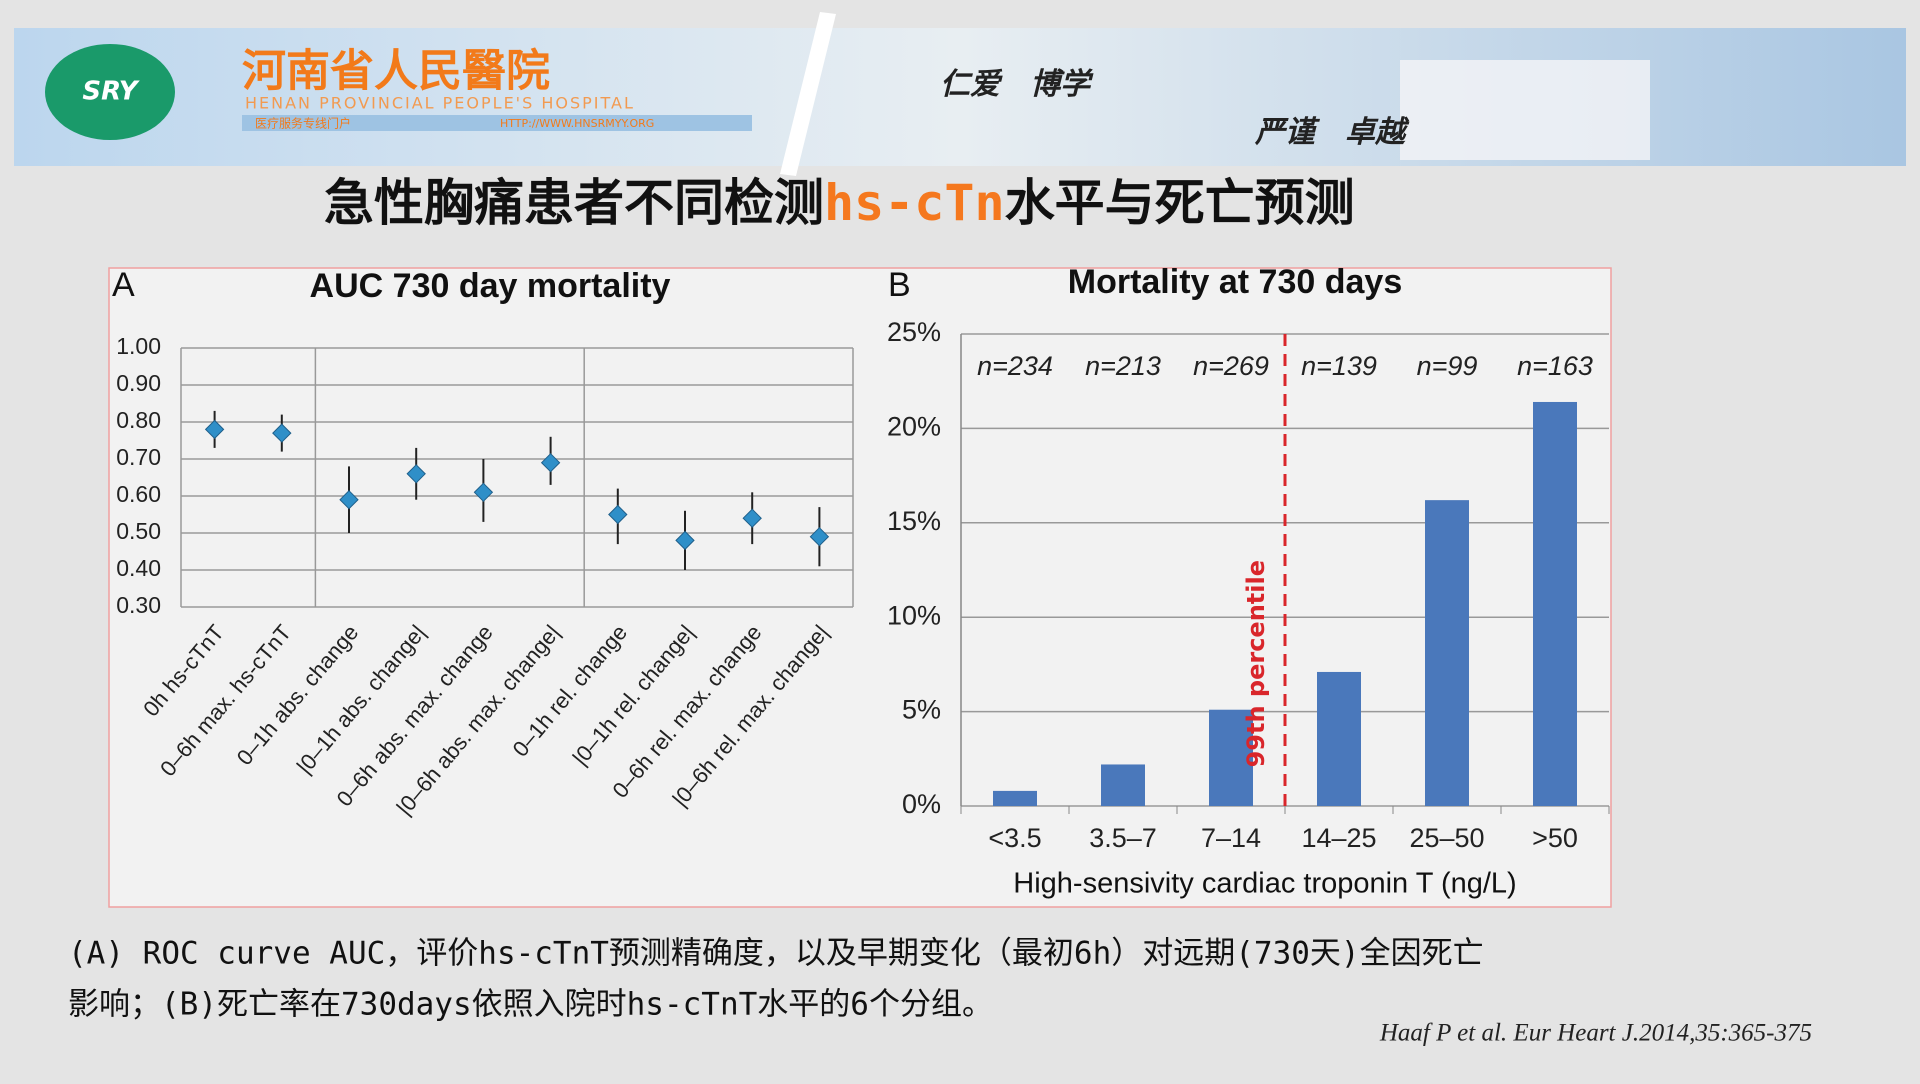 This screenshot has width=1920, height=1084. I want to click on motto: 严谨 卓越, so click(1332, 132).